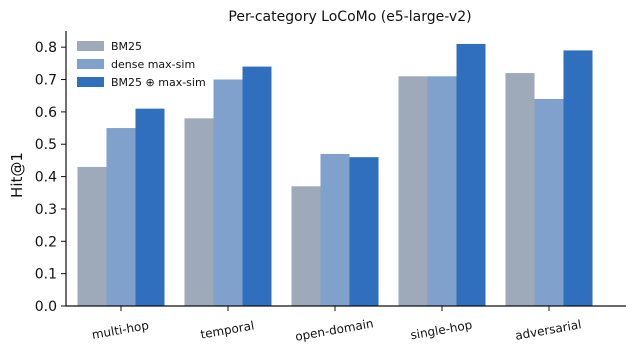  I want to click on y-tick-label: 0.3, so click(46, 210).